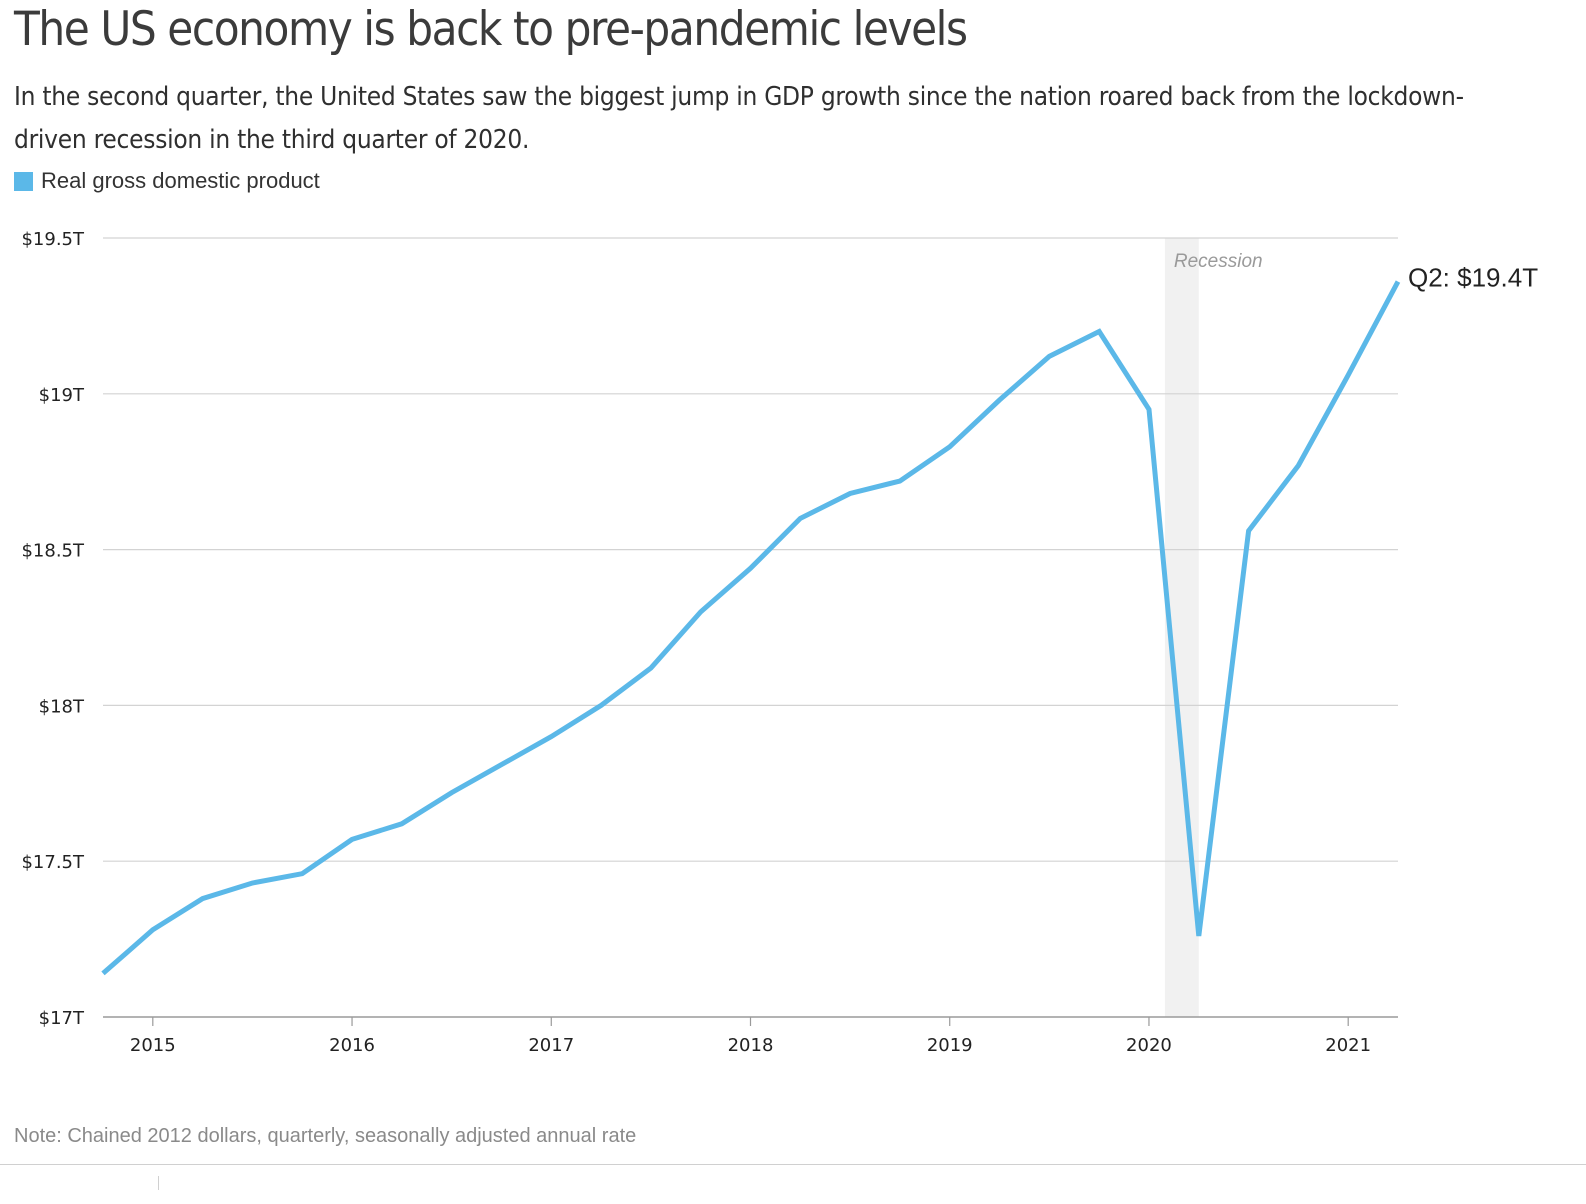  I want to click on y-tick-label: $19T, so click(62, 395).